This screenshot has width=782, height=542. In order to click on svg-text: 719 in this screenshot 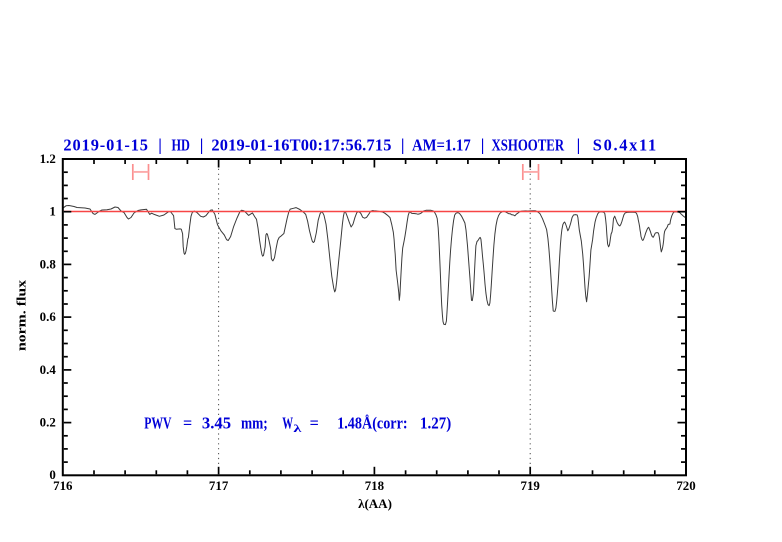, I will do `click(530, 486)`.